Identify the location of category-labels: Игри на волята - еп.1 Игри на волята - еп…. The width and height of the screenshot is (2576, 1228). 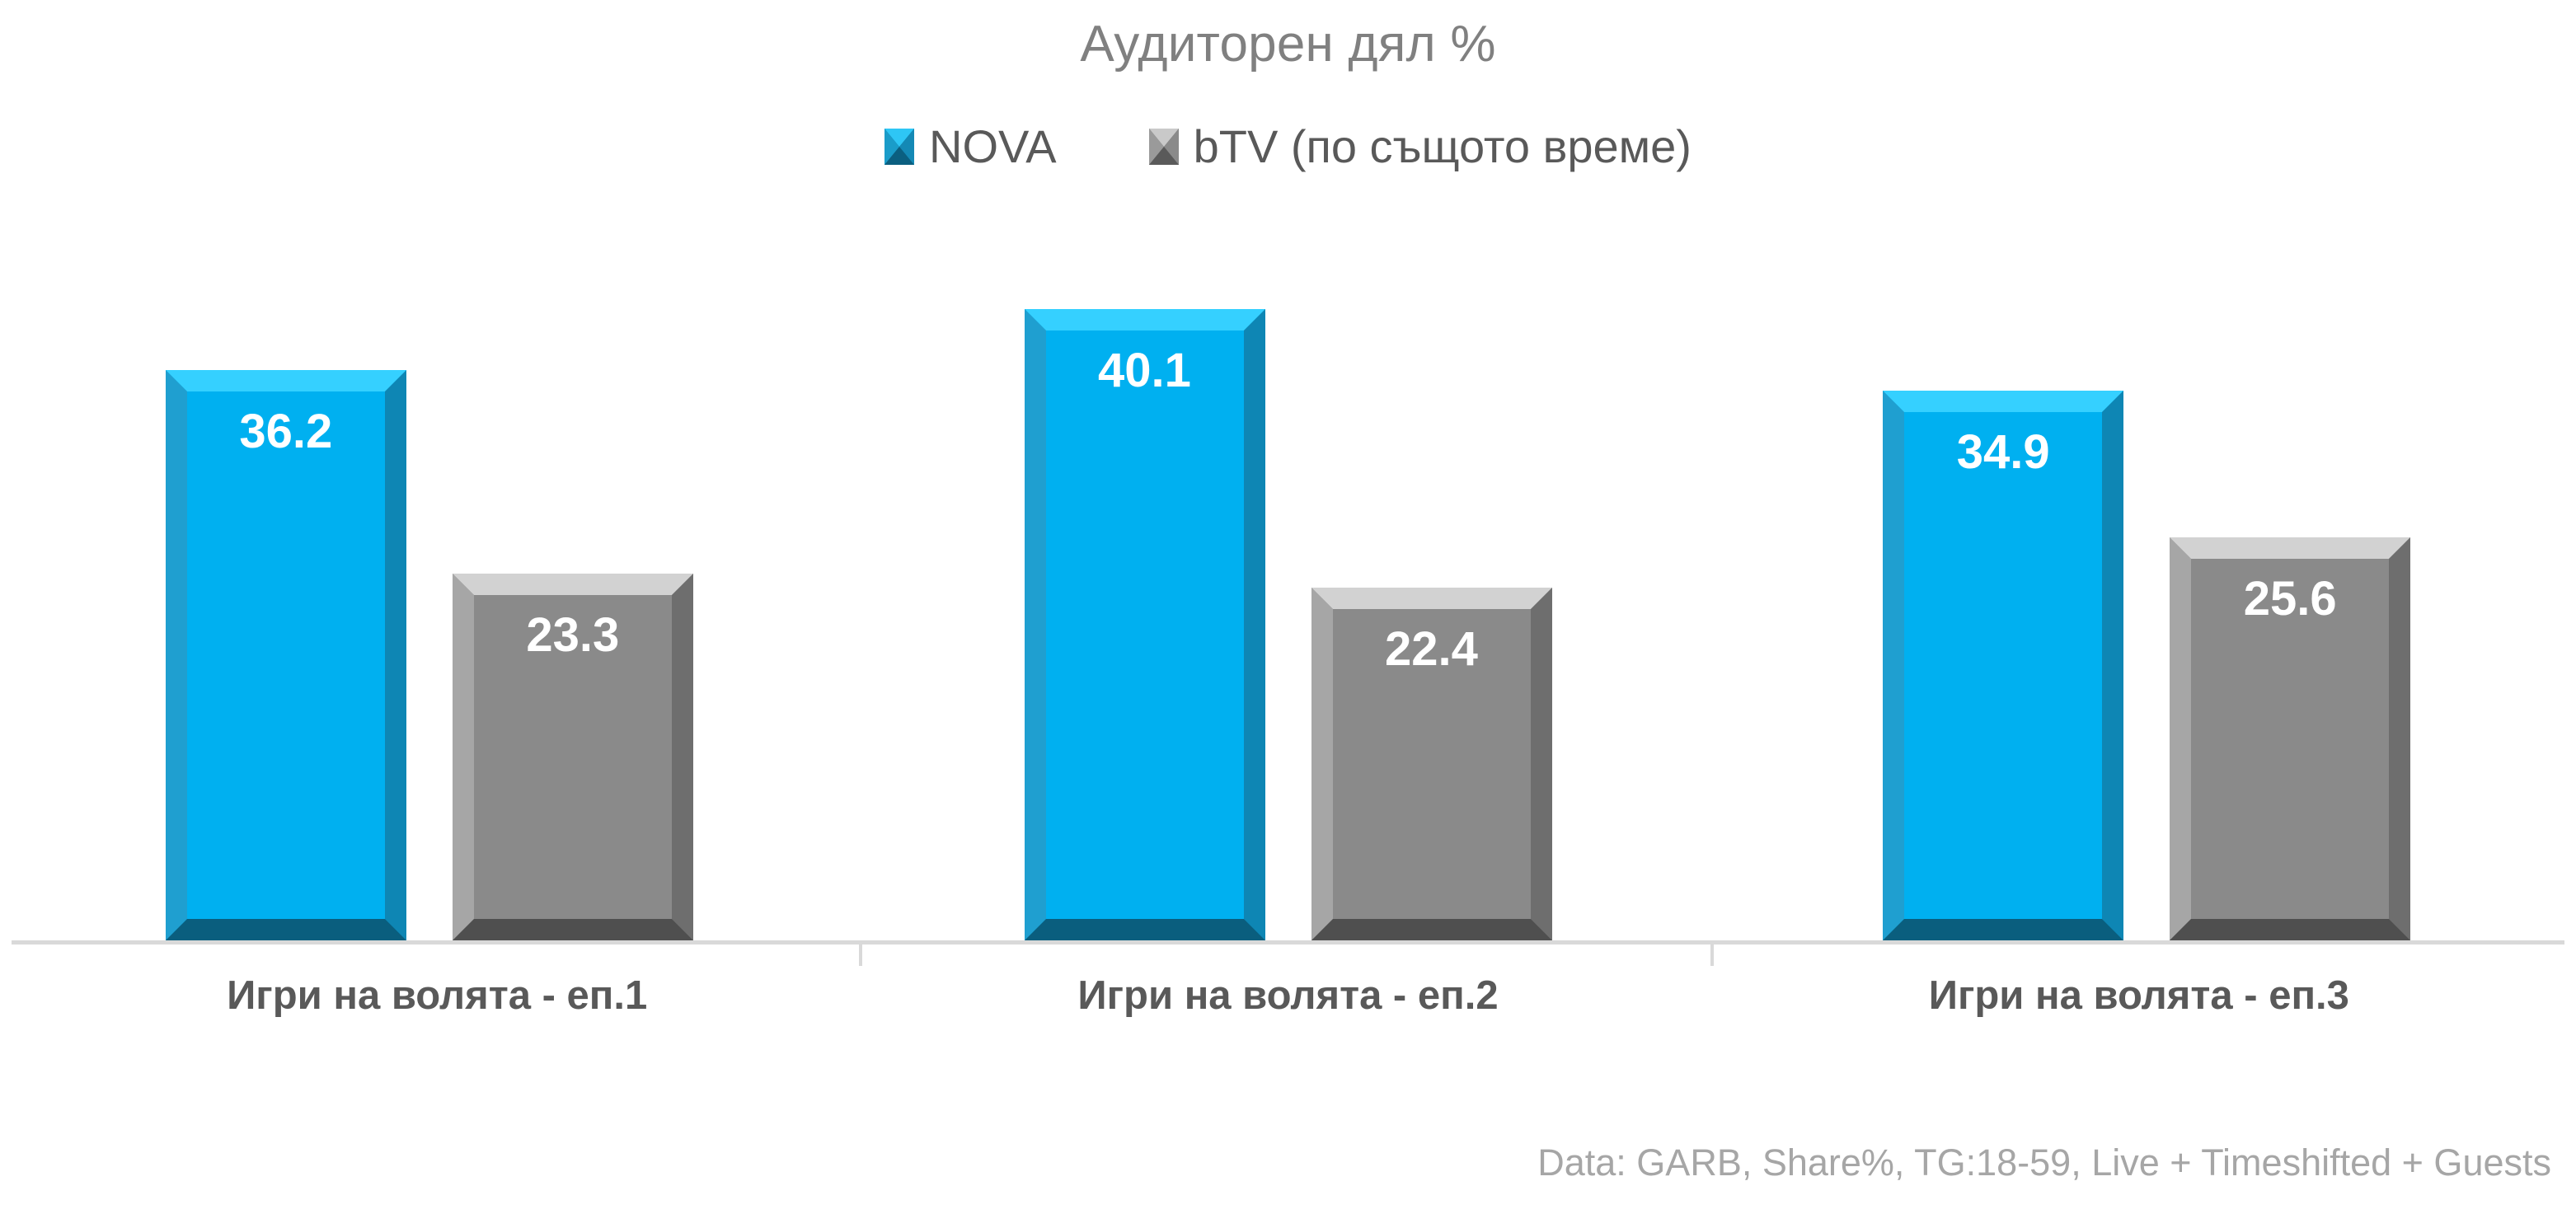
(1288, 1003).